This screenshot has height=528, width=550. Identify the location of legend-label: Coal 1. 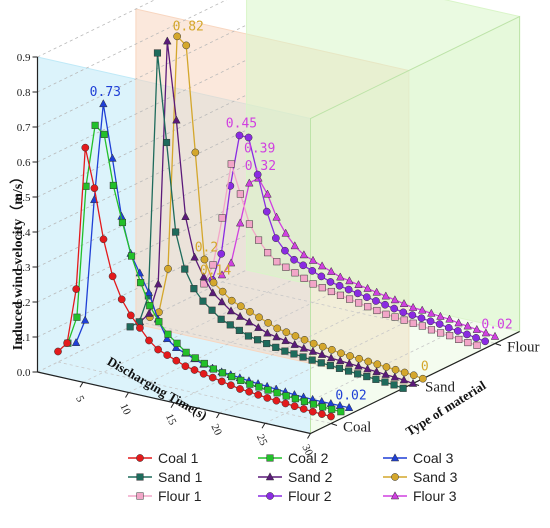
(178, 458).